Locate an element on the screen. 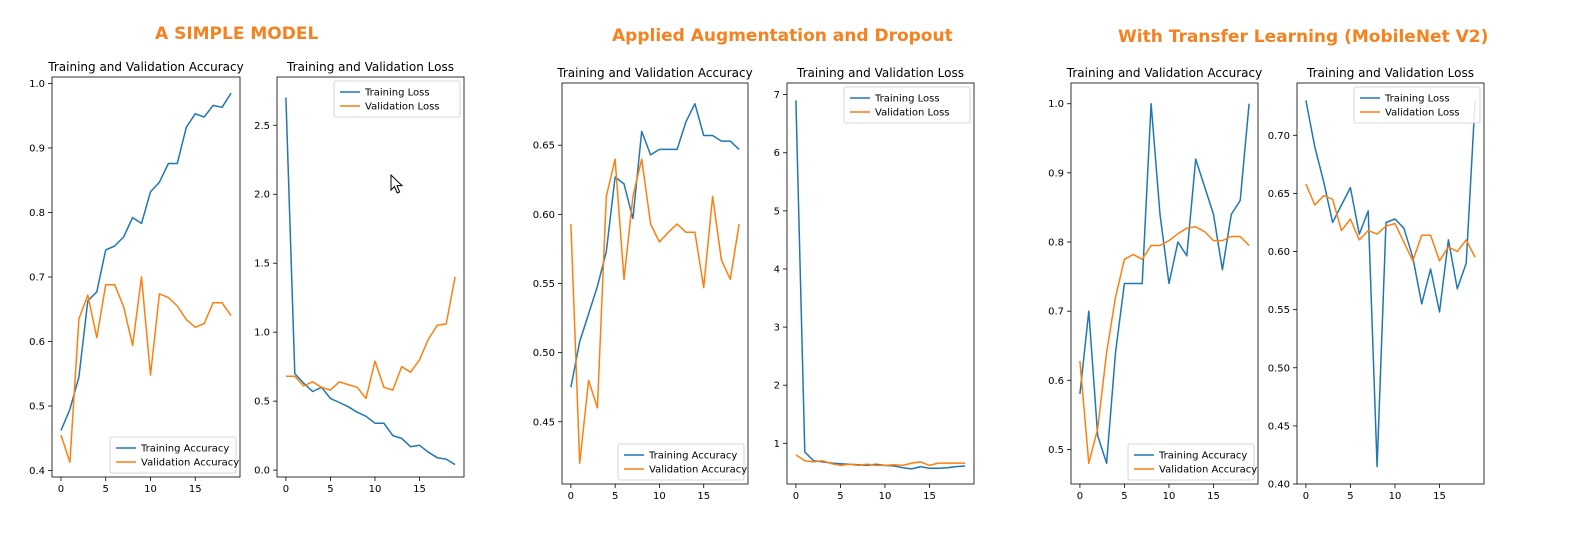  mouse-cursor-icon is located at coordinates (397, 184).